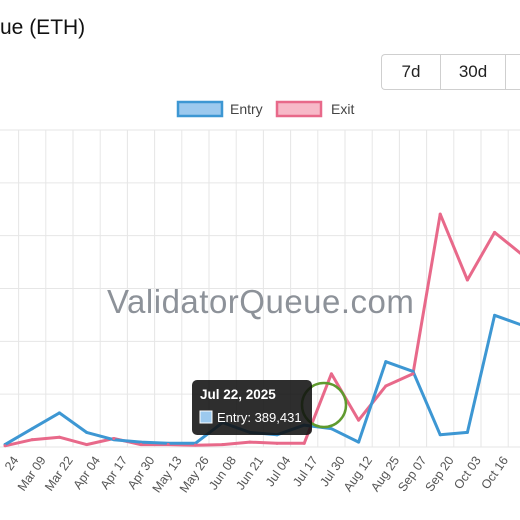 The width and height of the screenshot is (520, 520). I want to click on x-tick-label: Sep 20, so click(439, 474).